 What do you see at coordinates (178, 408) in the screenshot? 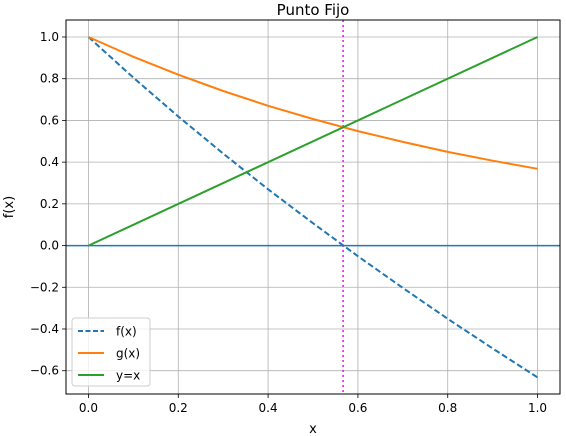
I see `x-tick-label: 0.2` at bounding box center [178, 408].